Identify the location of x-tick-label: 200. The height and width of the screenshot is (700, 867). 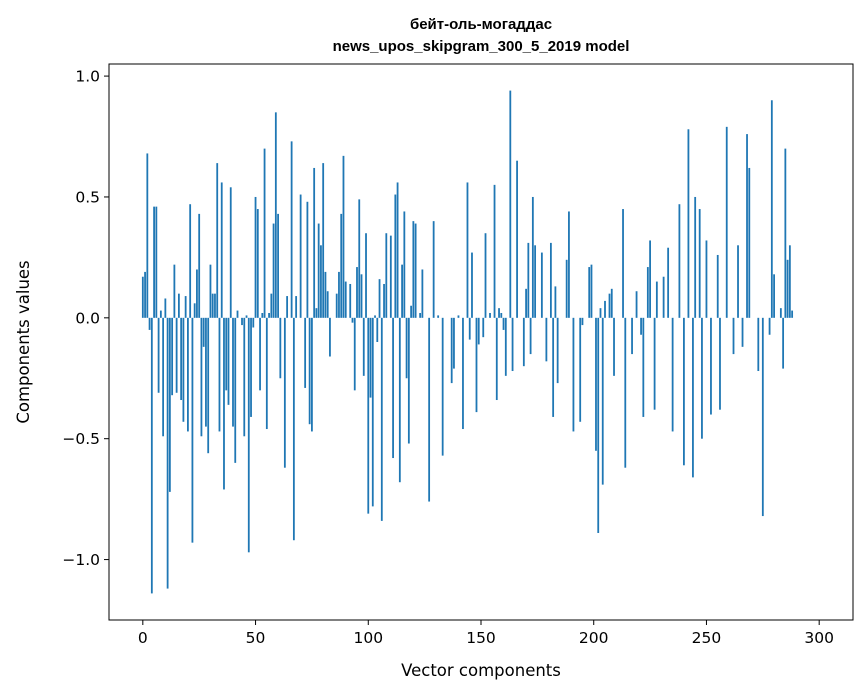
(594, 638).